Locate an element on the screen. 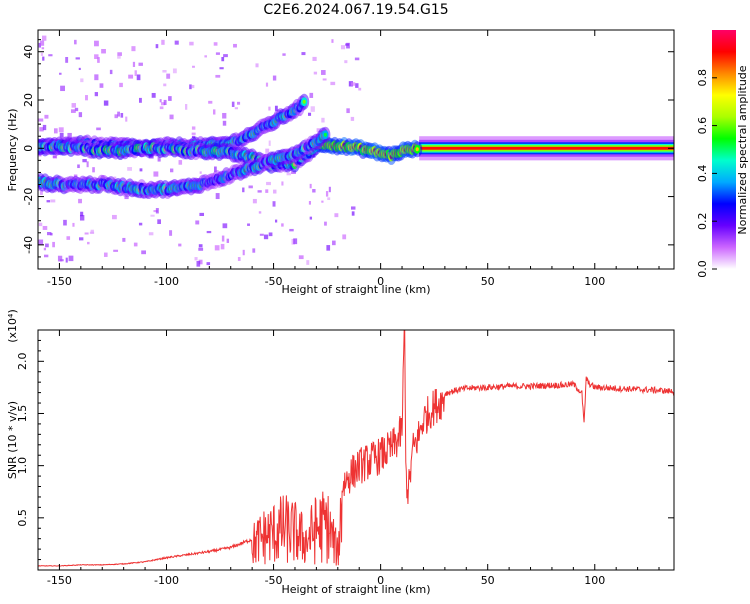 The height and width of the screenshot is (604, 750). spectrogram-band-layer is located at coordinates (546, 148).